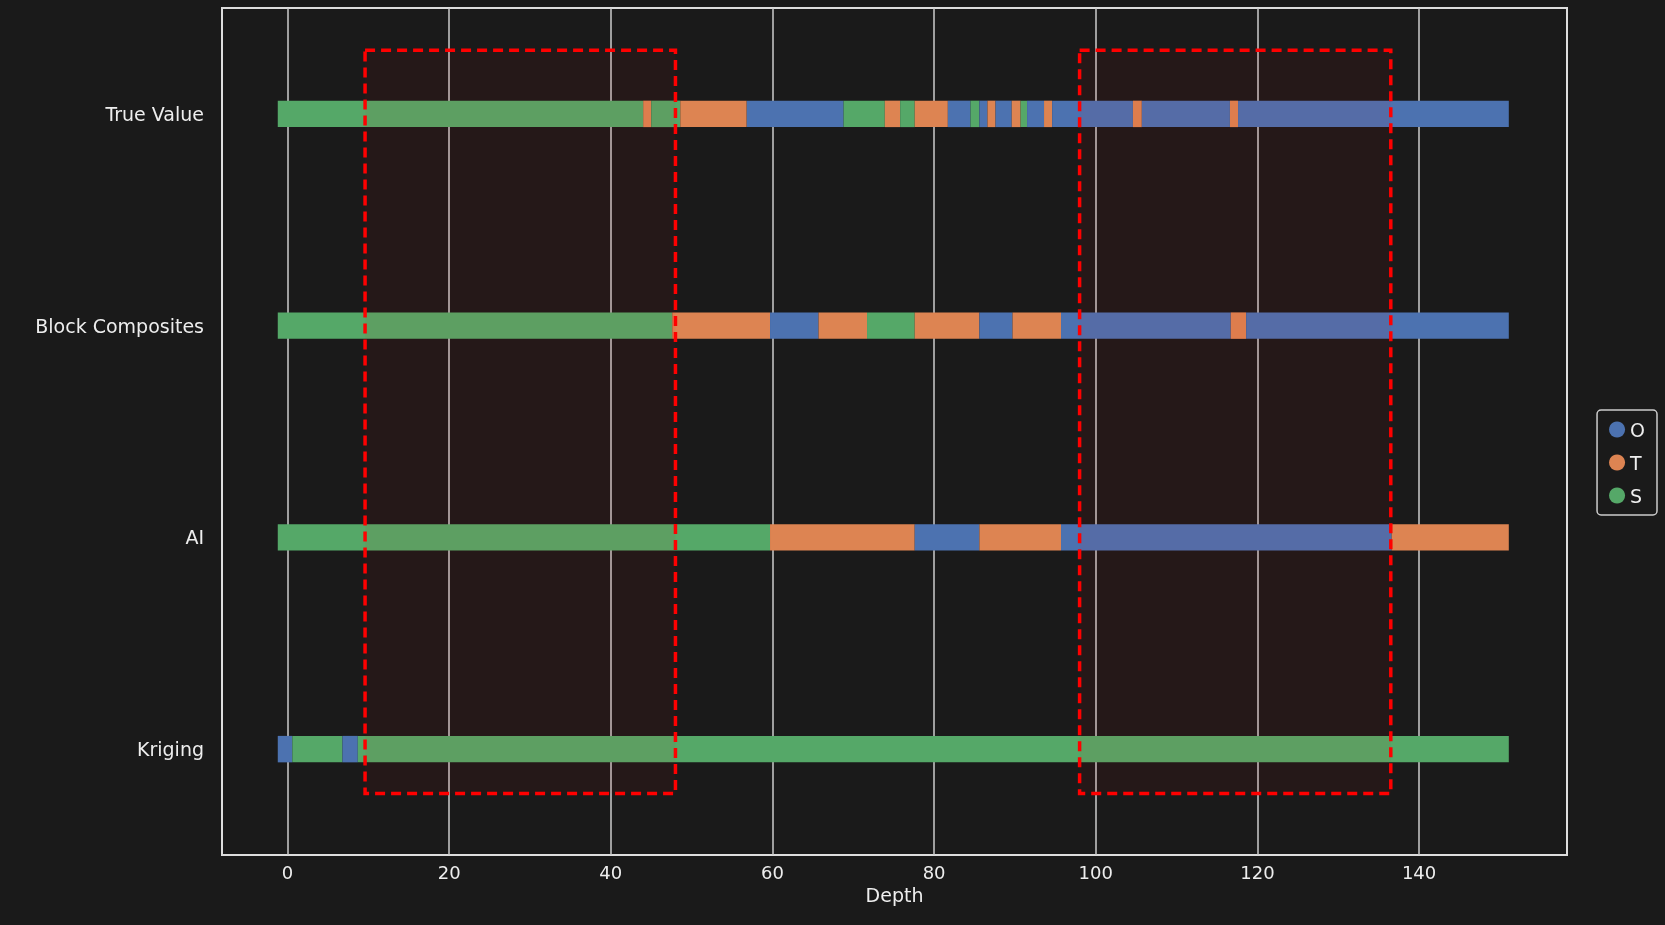 This screenshot has width=1665, height=925. What do you see at coordinates (119, 325) in the screenshot?
I see `y-tick-label: Block Composites` at bounding box center [119, 325].